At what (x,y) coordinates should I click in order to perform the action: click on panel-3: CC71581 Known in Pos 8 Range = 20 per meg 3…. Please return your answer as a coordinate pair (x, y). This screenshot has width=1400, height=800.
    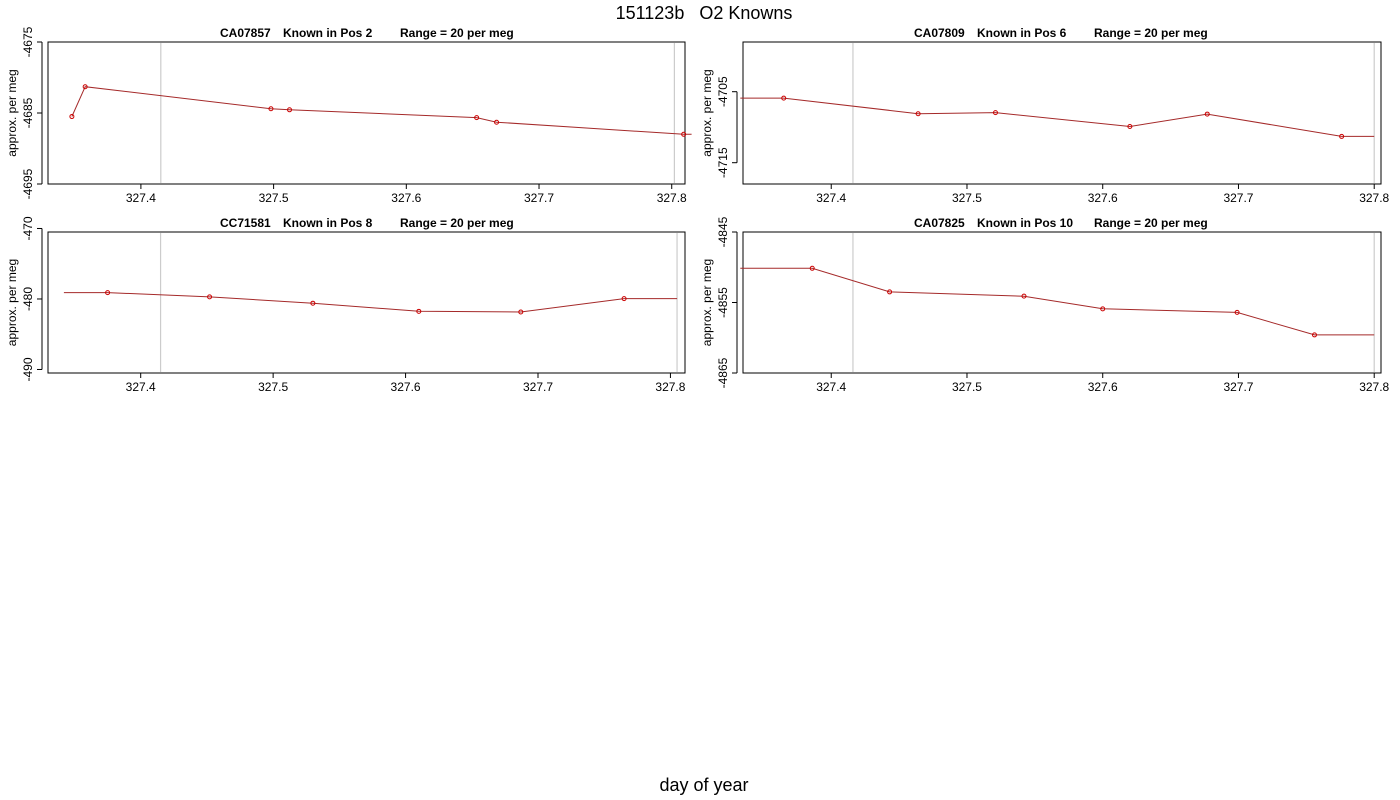
    Looking at the image, I should click on (345, 305).